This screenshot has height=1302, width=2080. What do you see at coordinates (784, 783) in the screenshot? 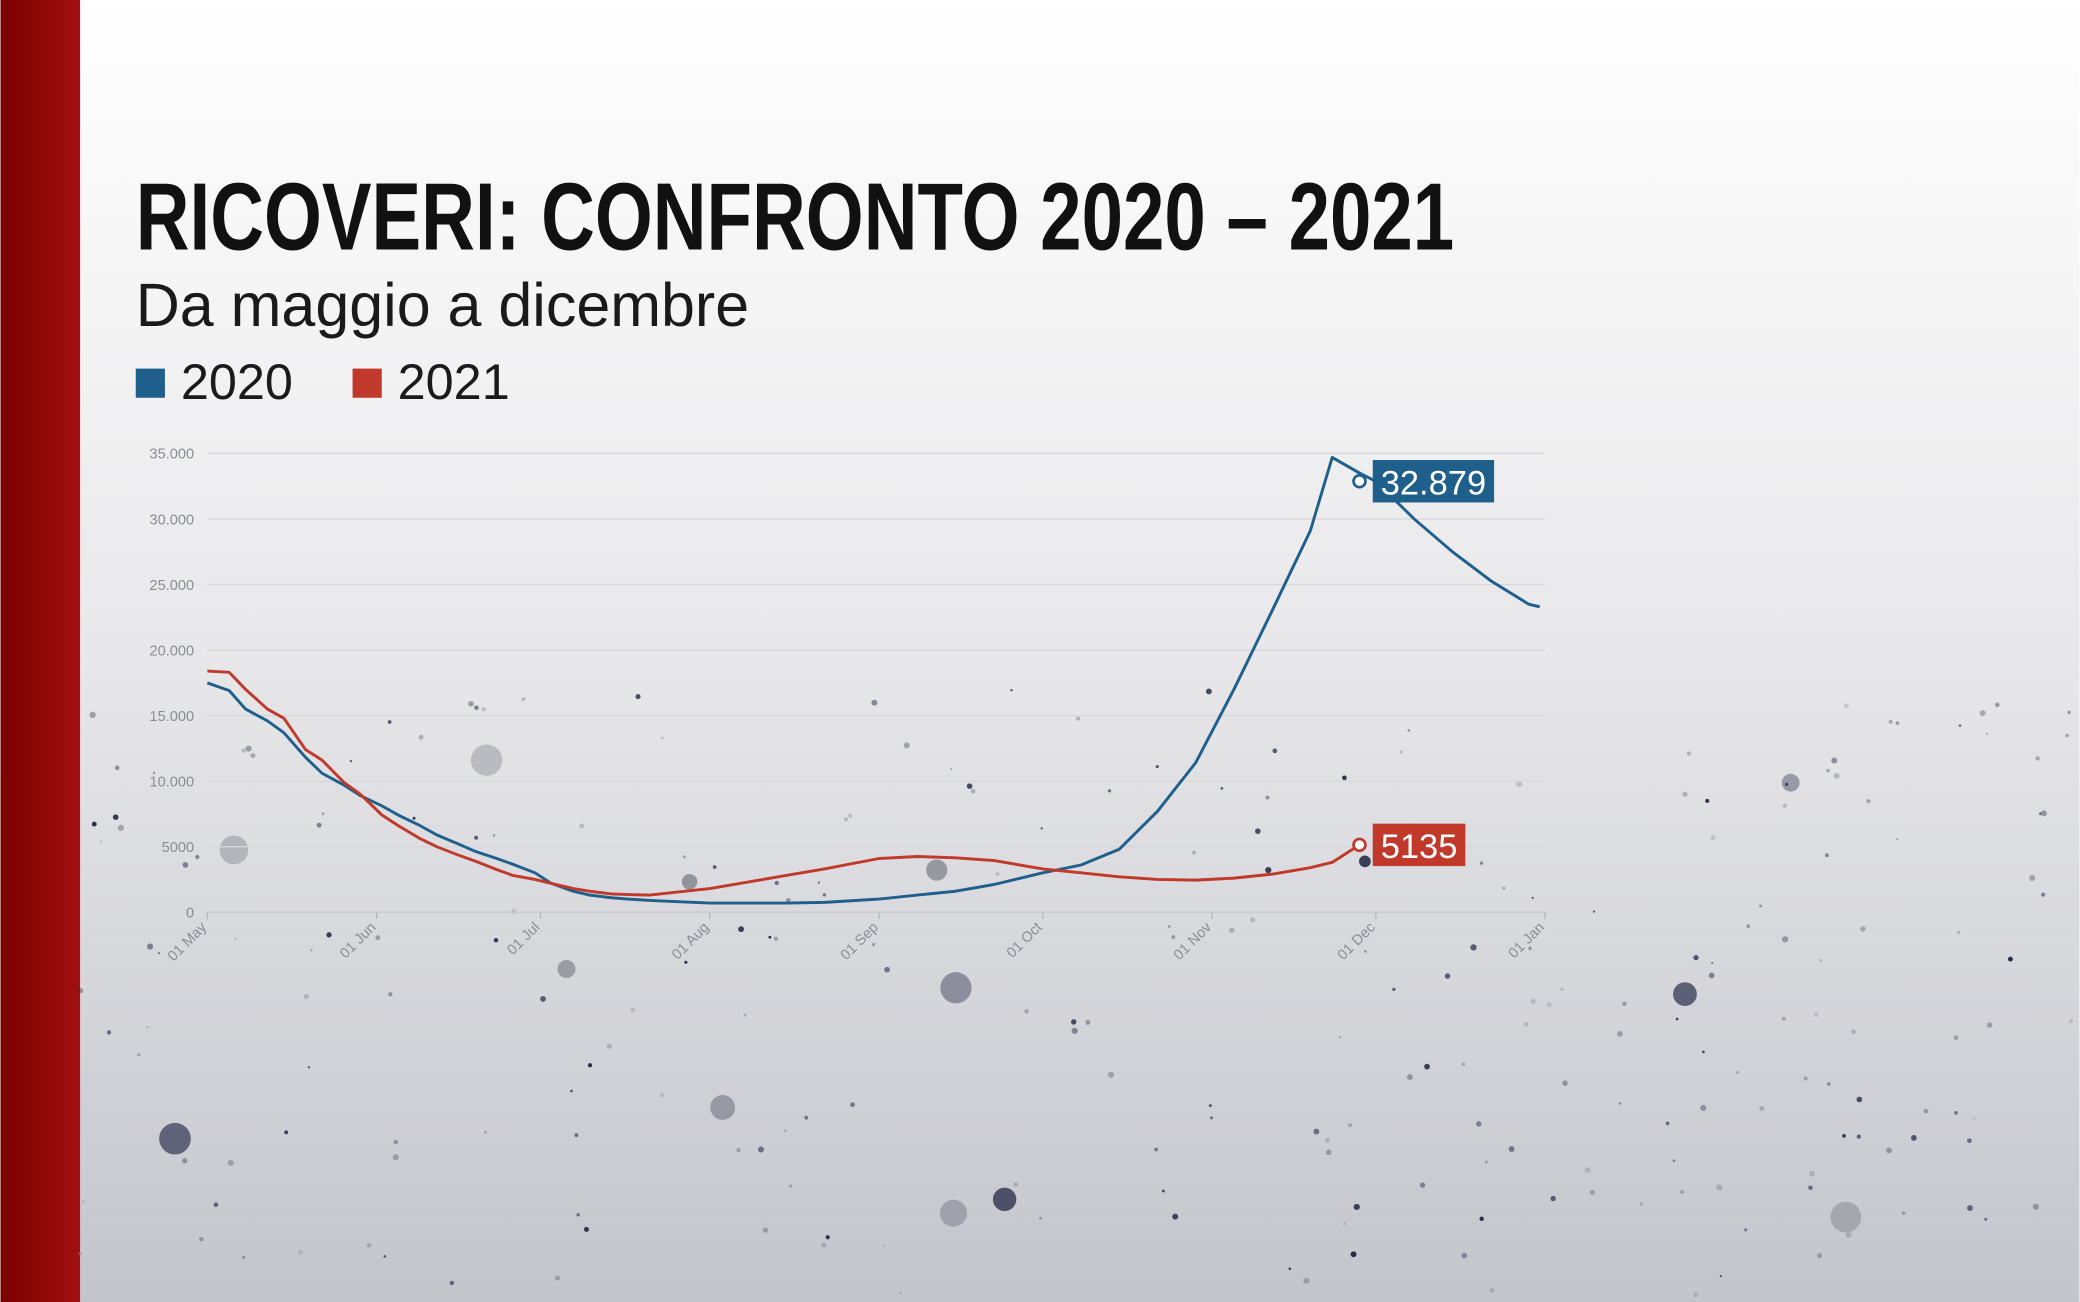
I see `series-line` at bounding box center [784, 783].